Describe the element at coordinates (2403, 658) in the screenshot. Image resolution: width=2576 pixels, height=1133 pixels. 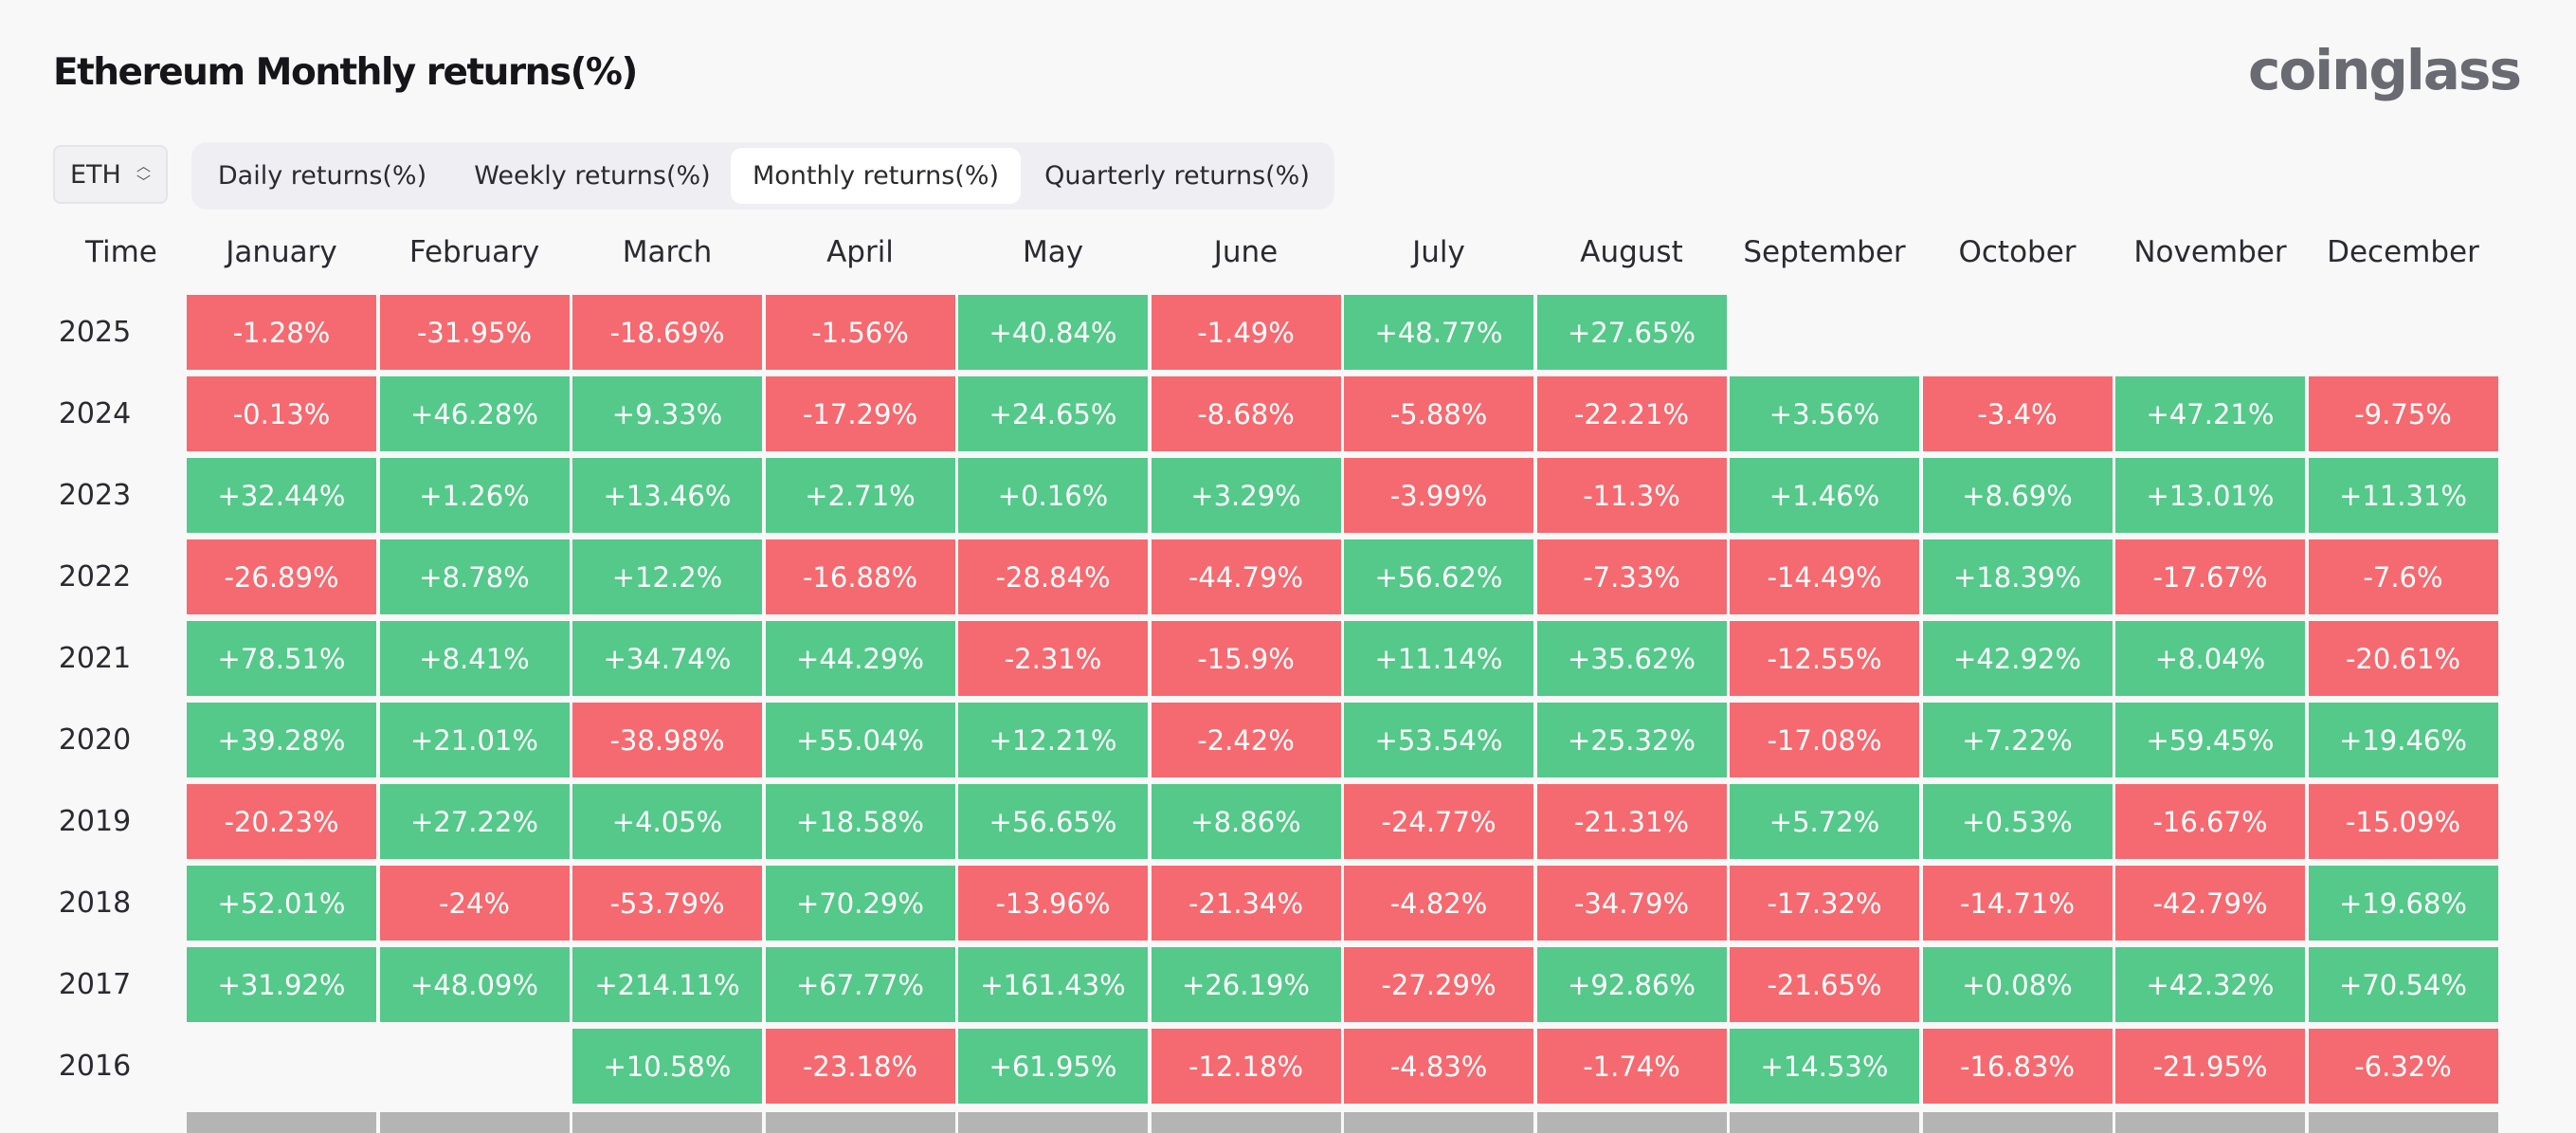
I see `return-cell: -20.61%` at that location.